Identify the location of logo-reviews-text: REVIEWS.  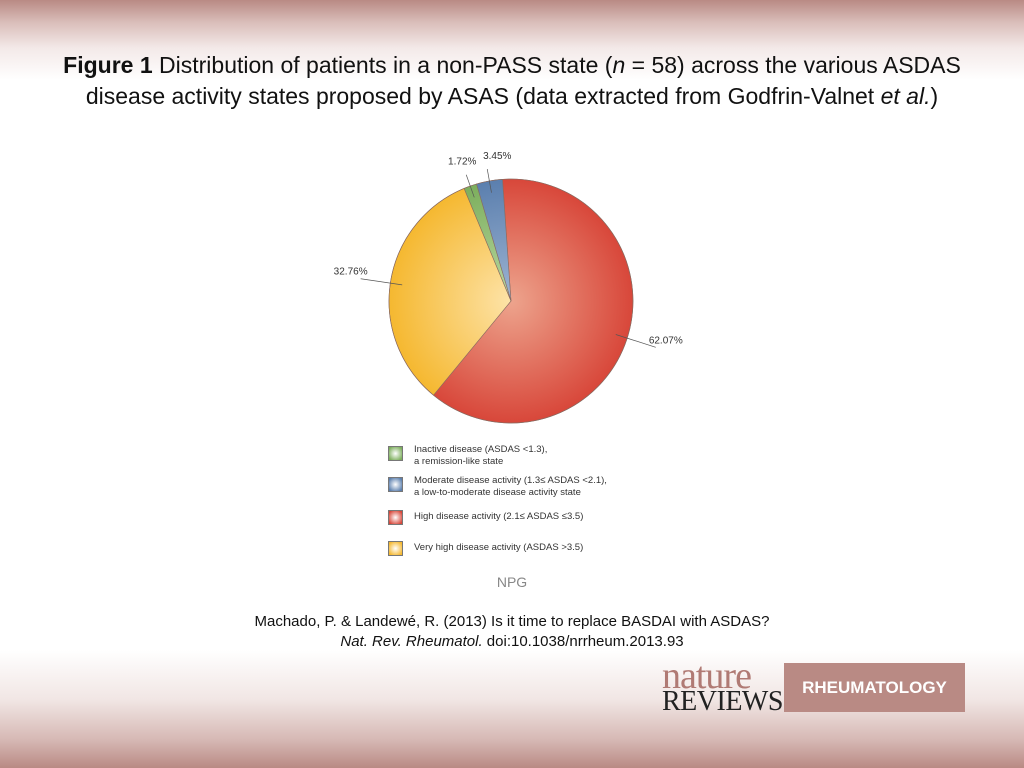
(722, 701).